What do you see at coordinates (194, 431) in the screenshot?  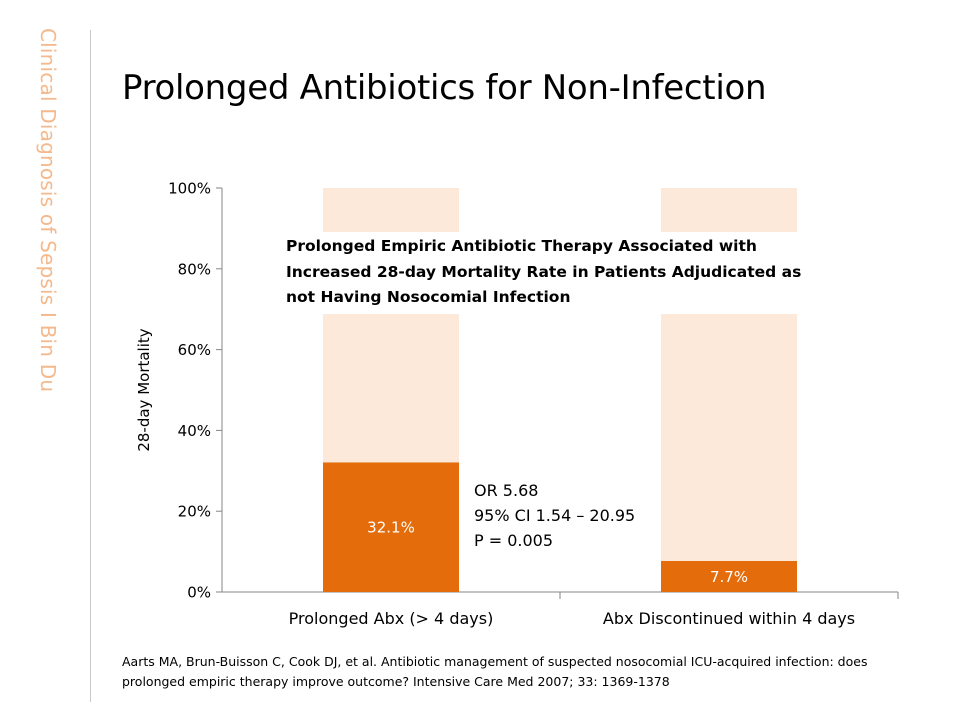 I see `y-tick-label: 40%` at bounding box center [194, 431].